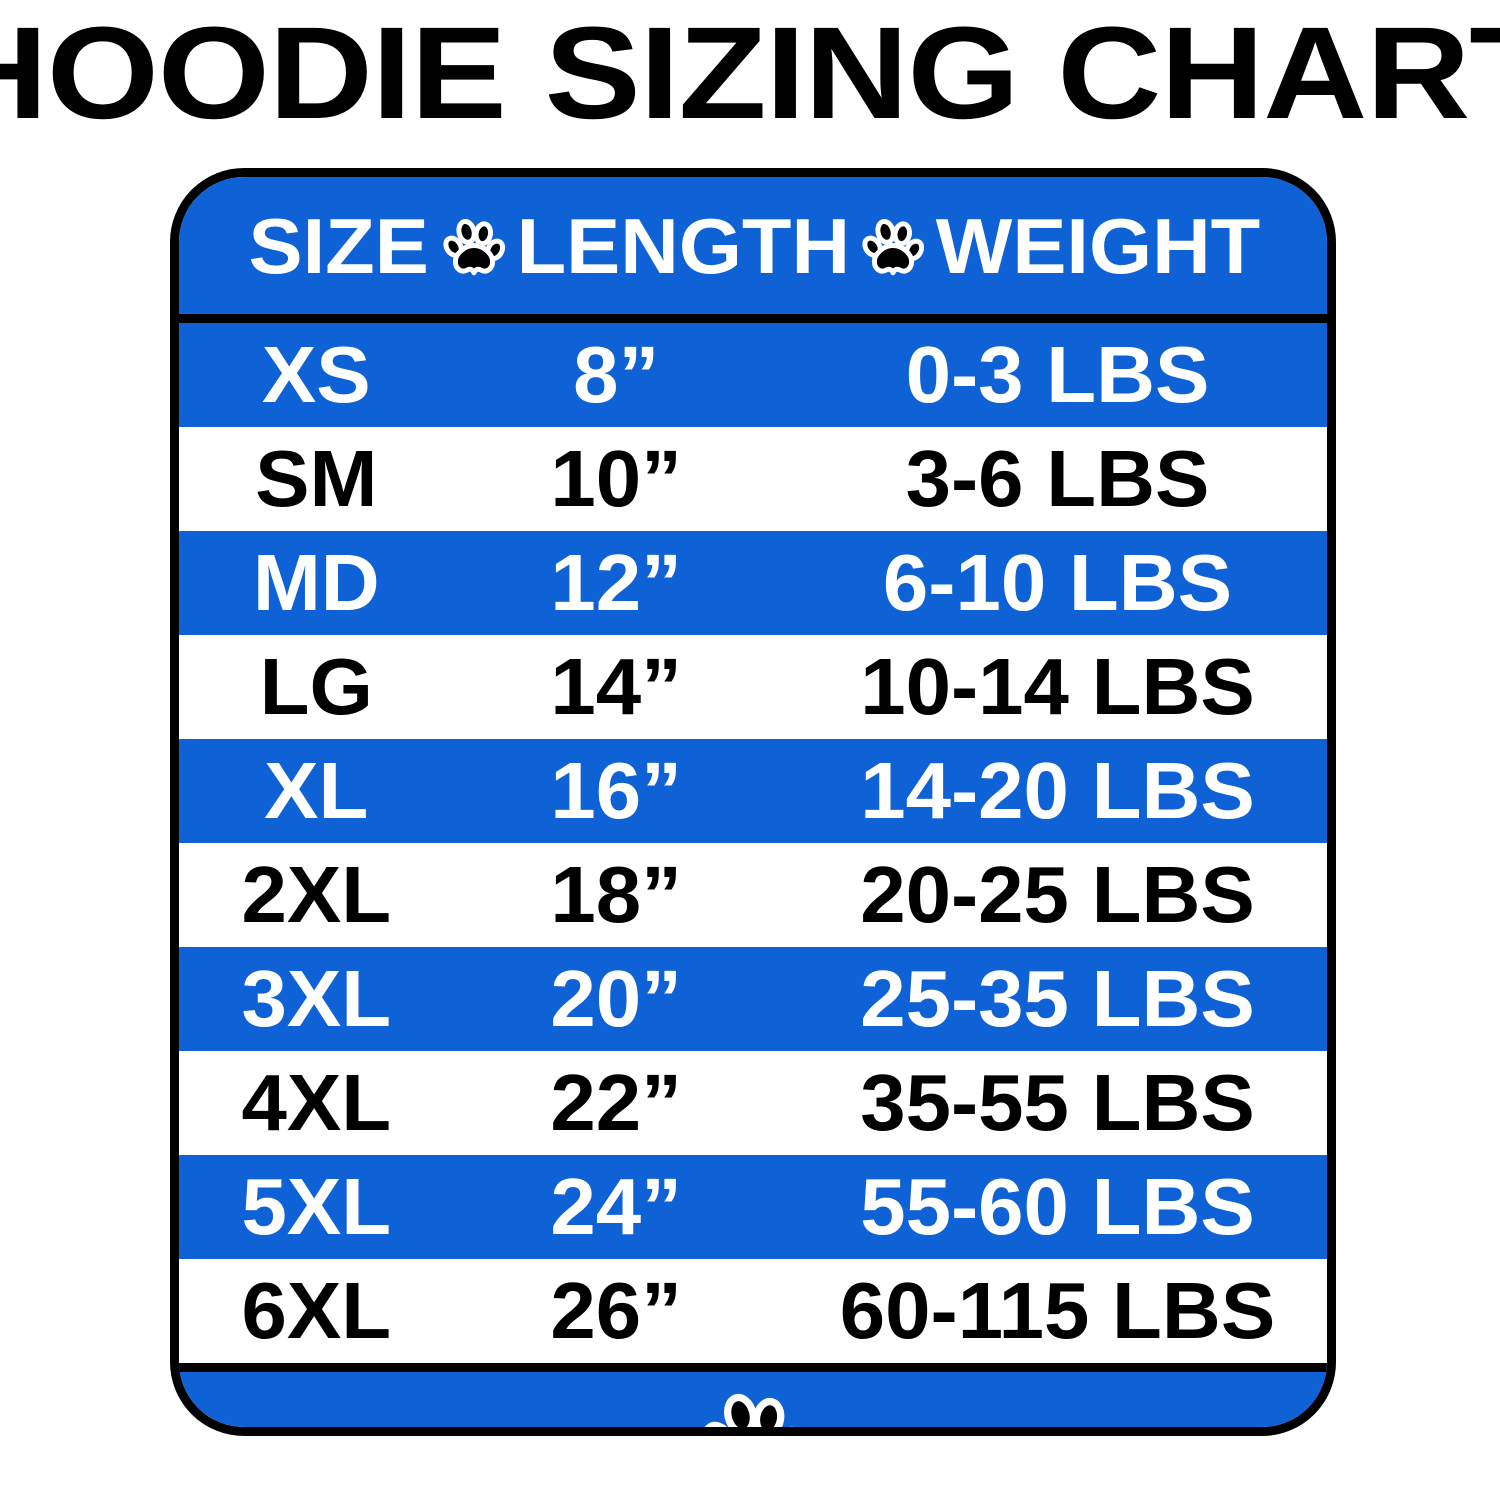  Describe the element at coordinates (753, 895) in the screenshot. I see `table-row: 2XL 18” 20-25 LBS` at that location.